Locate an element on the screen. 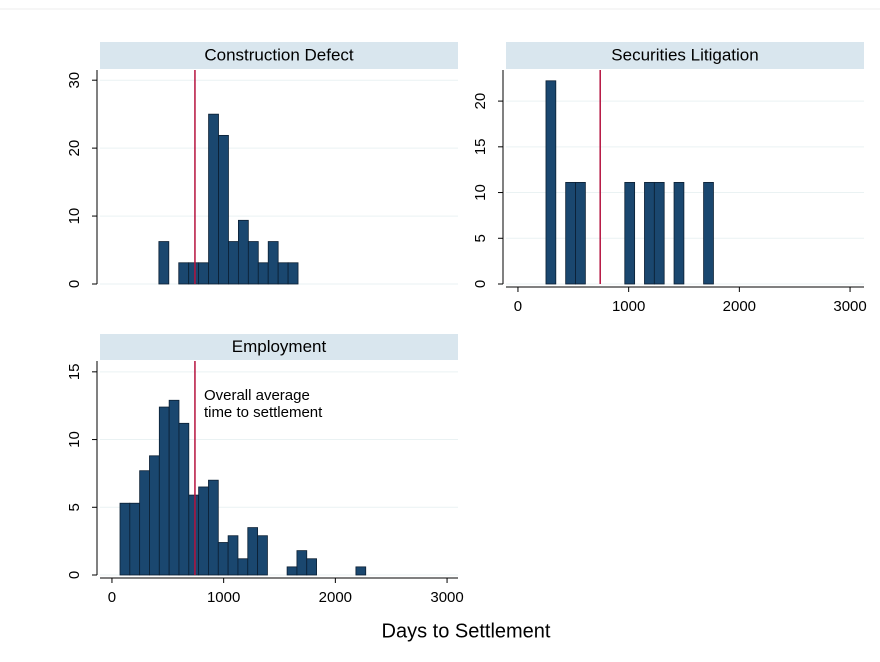 Image resolution: width=880 pixels, height=662 pixels. panel-title: Employment is located at coordinates (279, 346).